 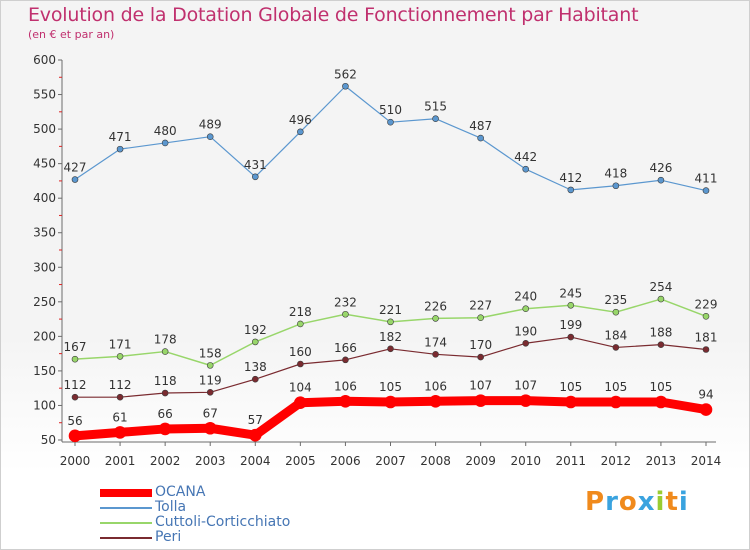 I want to click on data-label-cuttoli-corticchiato: 171, so click(x=120, y=344).